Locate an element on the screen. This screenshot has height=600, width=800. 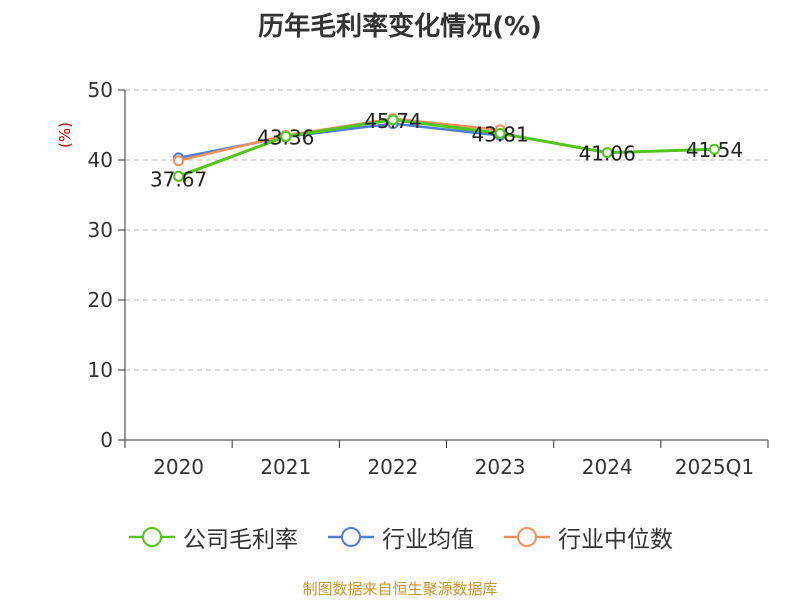
x-tick-label: 2021 is located at coordinates (285, 467).